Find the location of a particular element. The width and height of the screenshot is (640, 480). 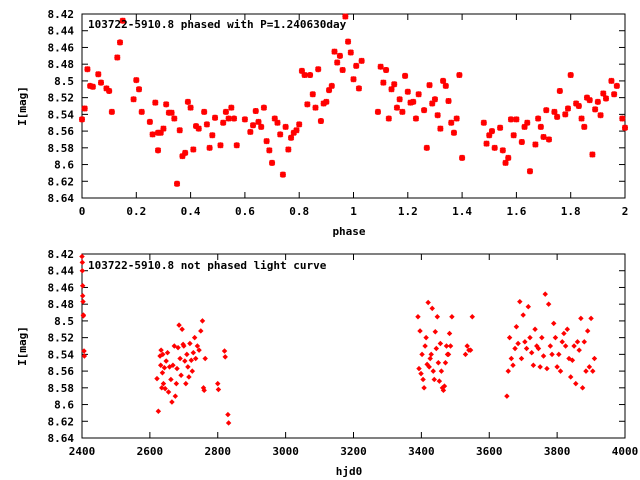

y-axis-label: I[mag] is located at coordinates (22, 346).